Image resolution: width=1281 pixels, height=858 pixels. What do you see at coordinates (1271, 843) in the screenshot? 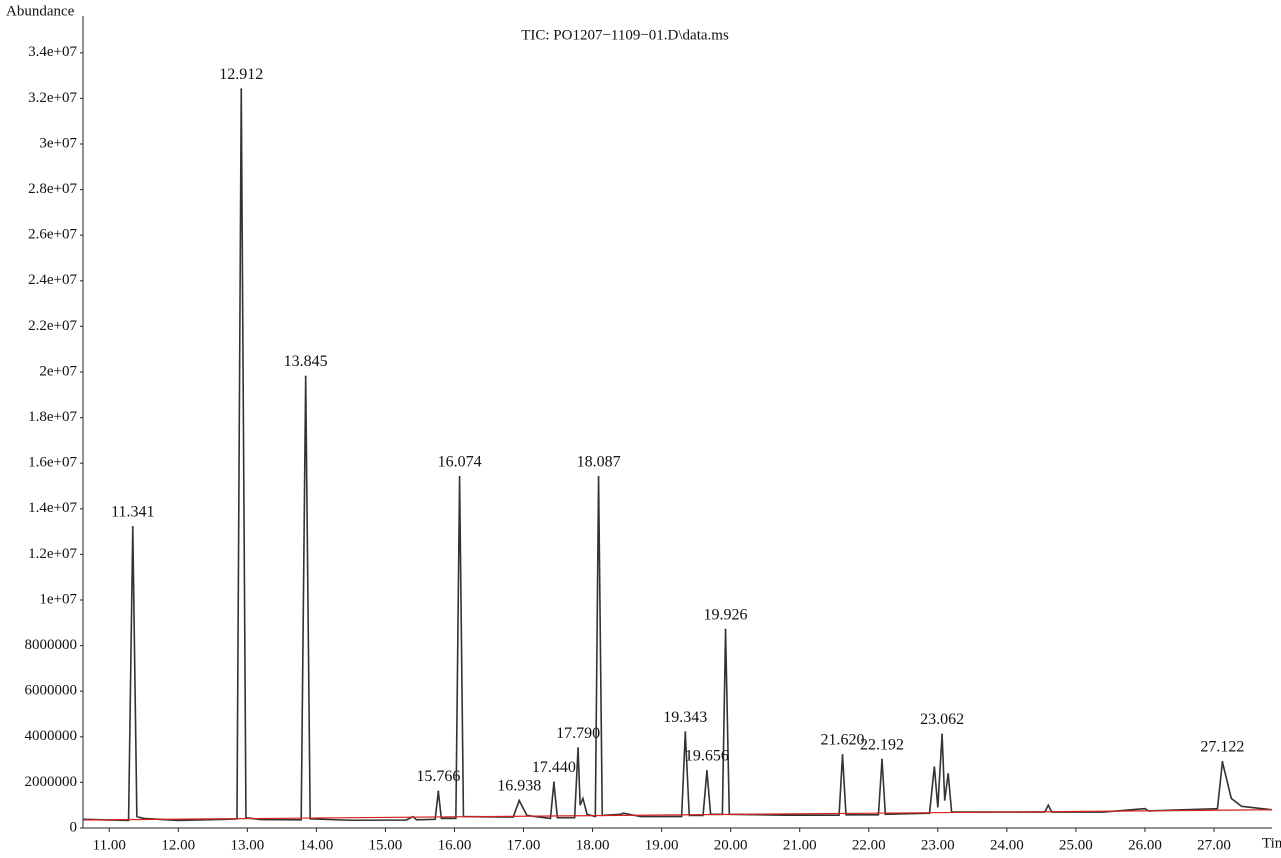
I see `x-axis-label: Time` at bounding box center [1271, 843].